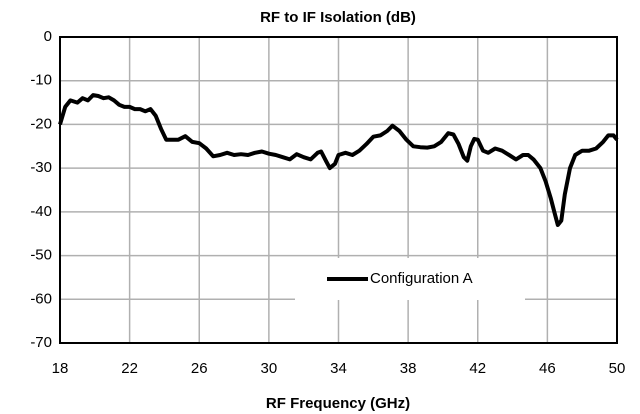  Describe the element at coordinates (199, 368) in the screenshot. I see `x-tick-label: 26` at that location.